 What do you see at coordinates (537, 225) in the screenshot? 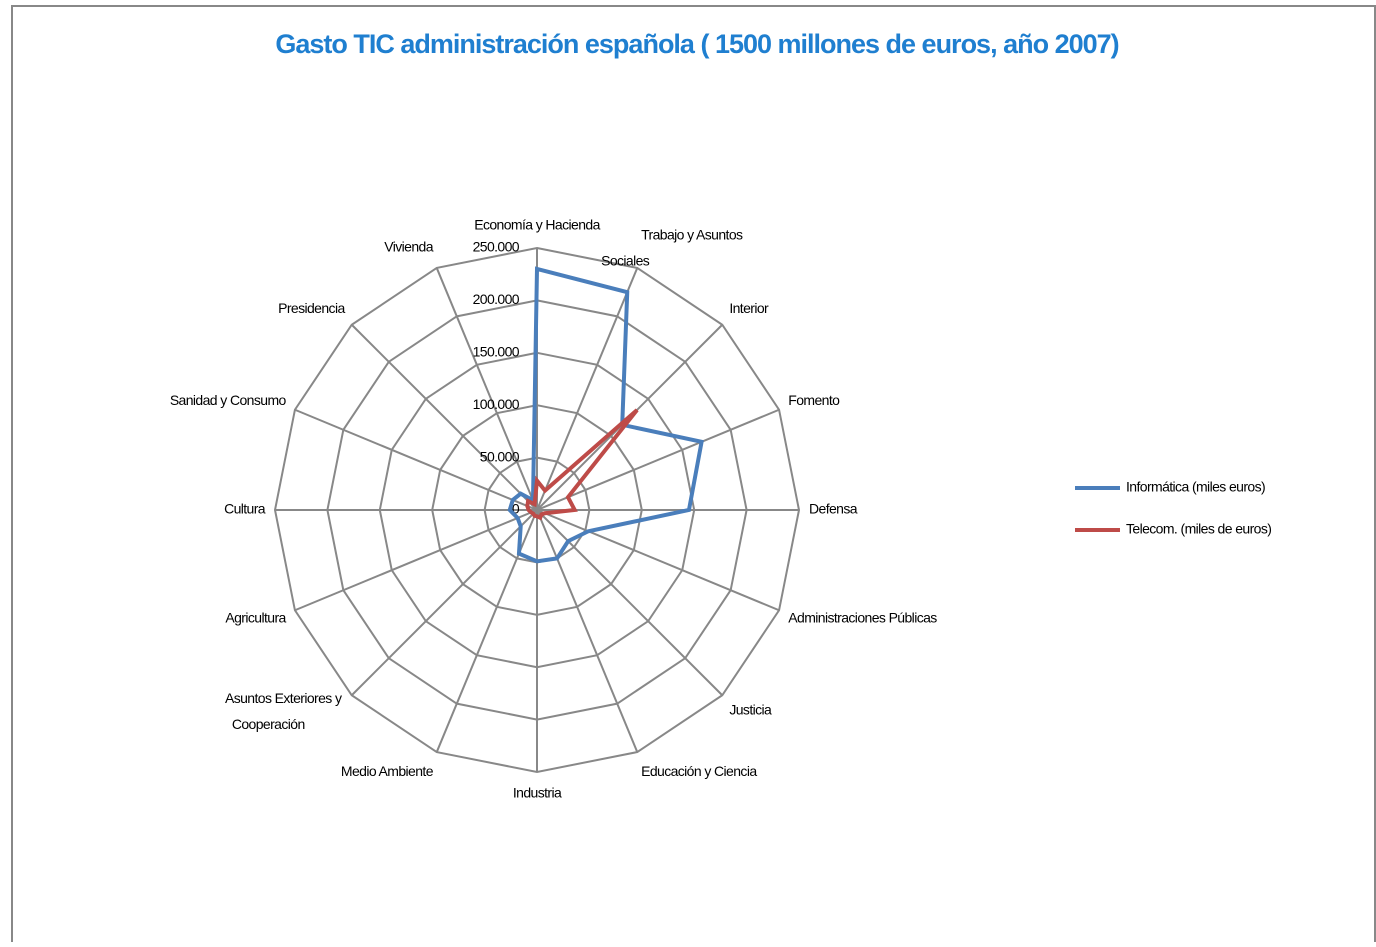
I see `category-label: Economía y Hacienda` at bounding box center [537, 225].